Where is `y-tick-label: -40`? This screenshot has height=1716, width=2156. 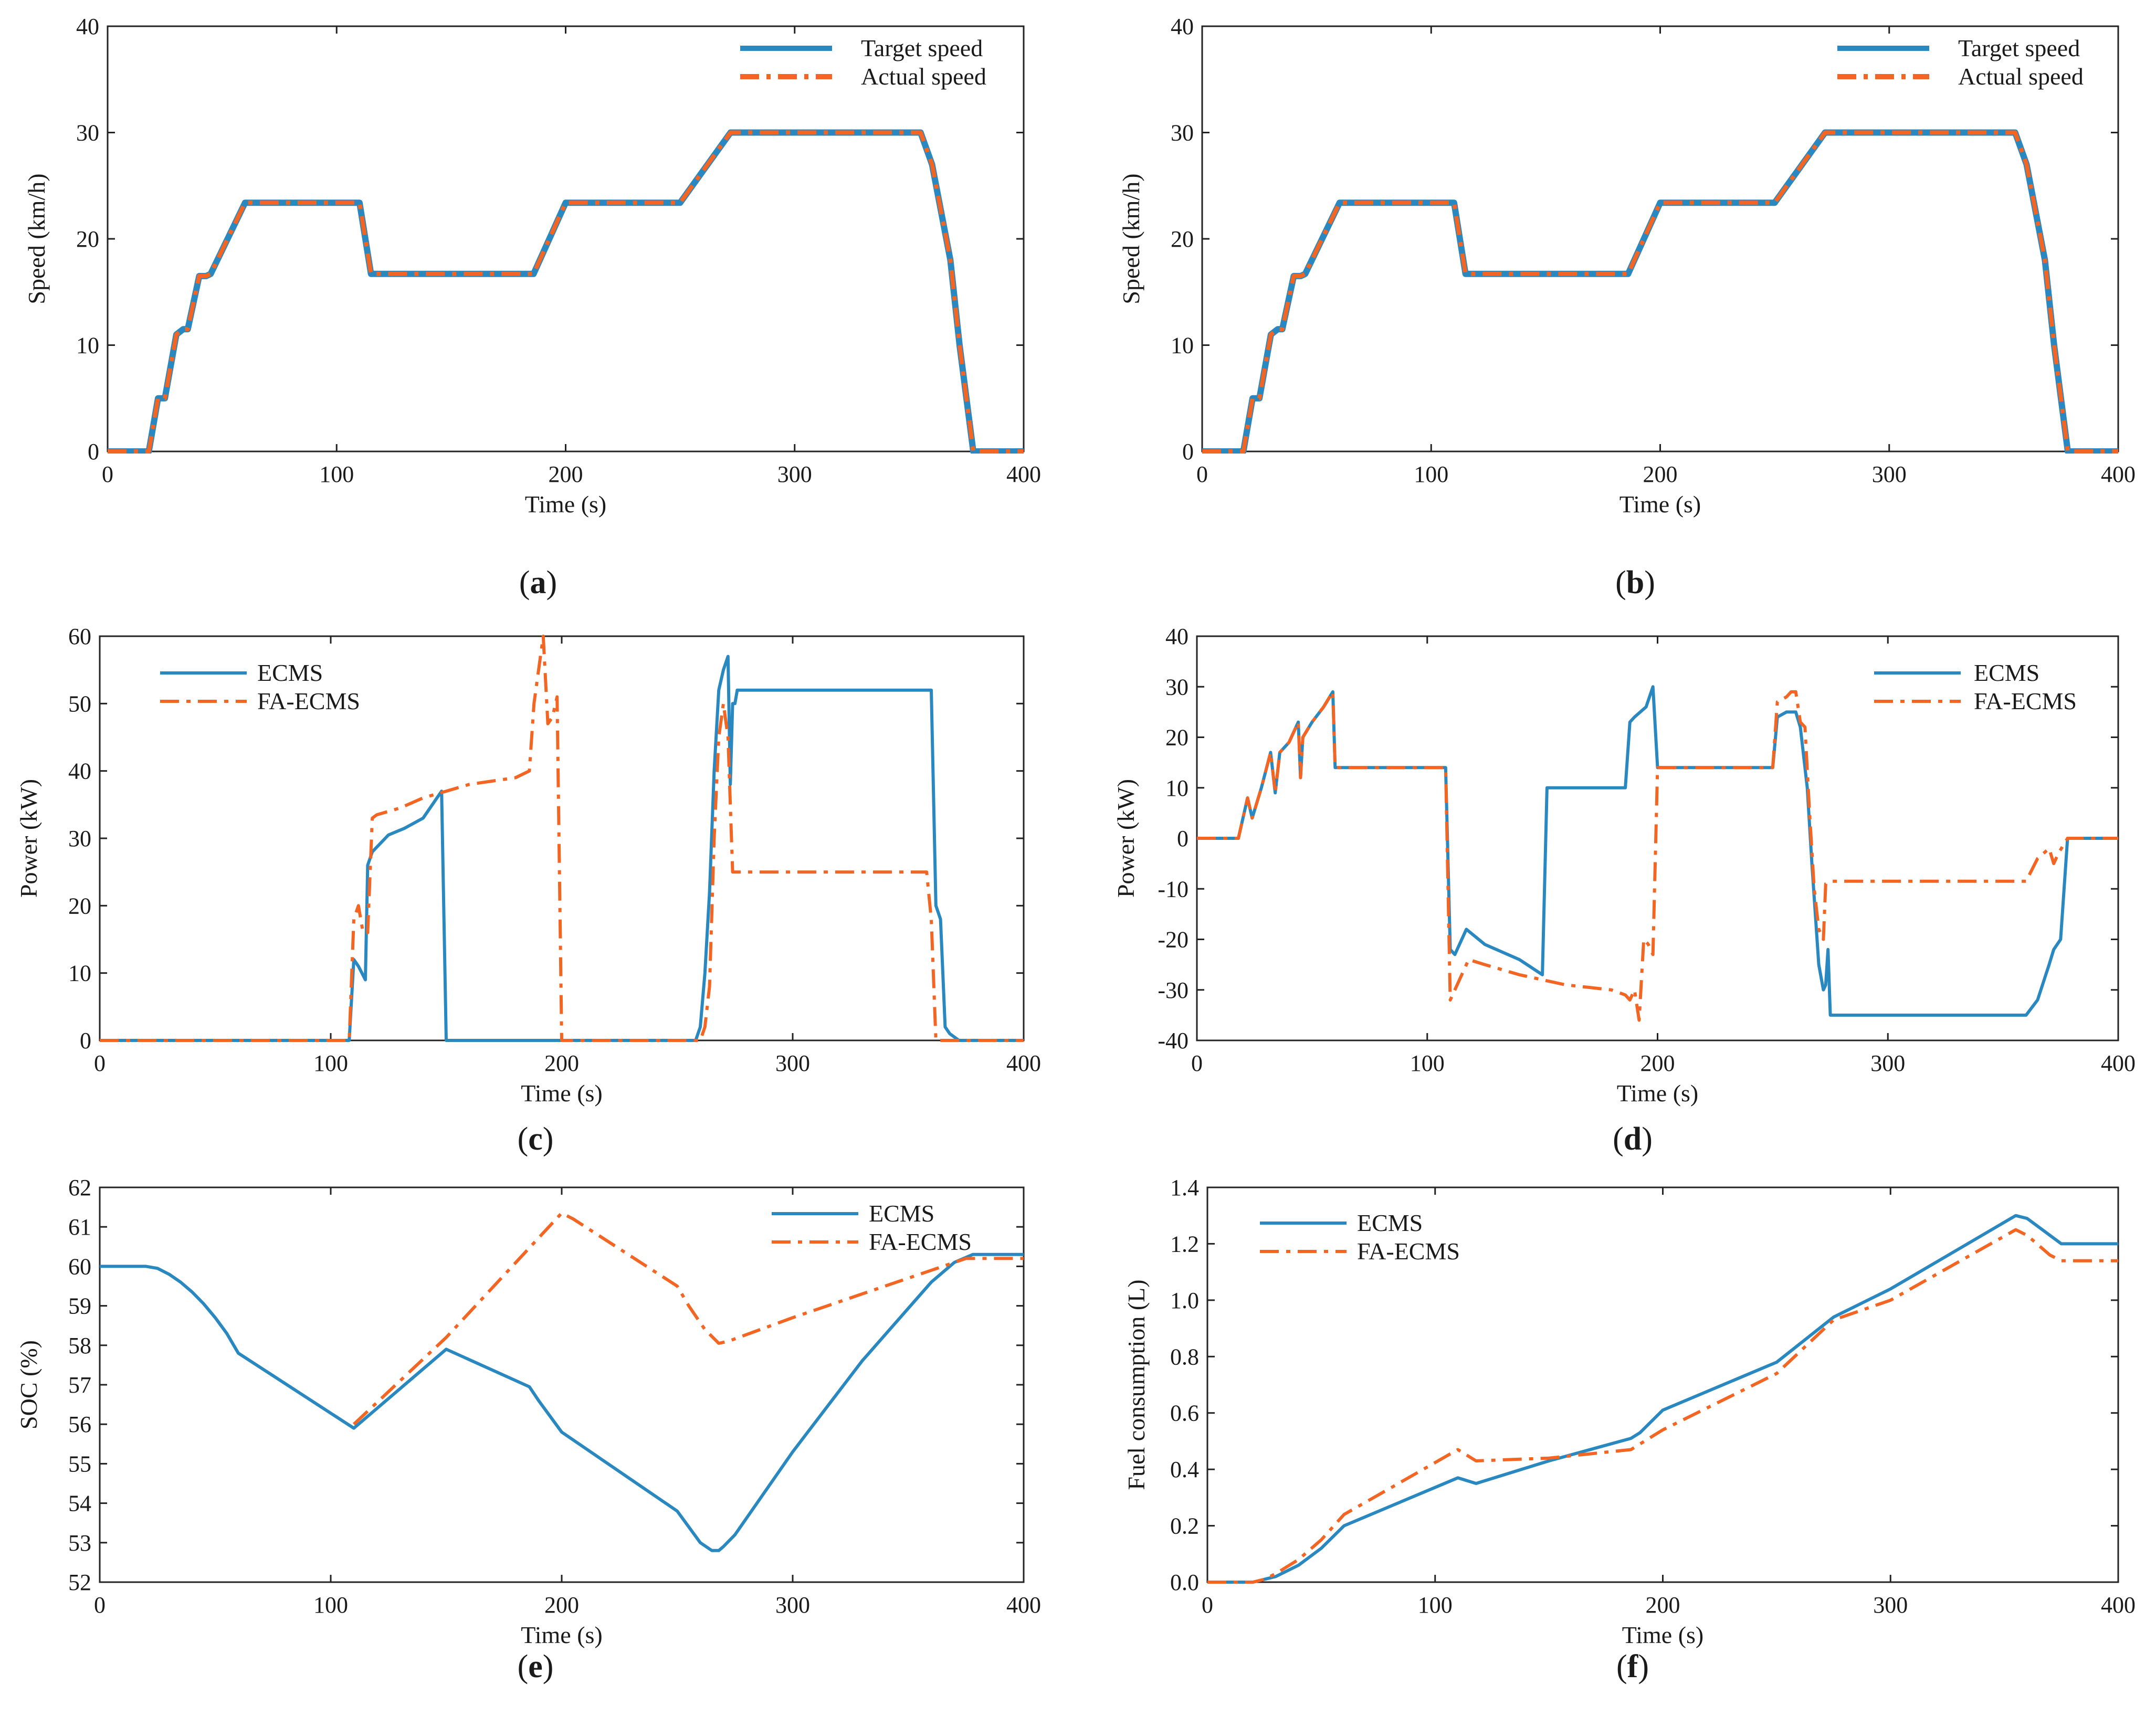
y-tick-label: -40 is located at coordinates (1173, 1041).